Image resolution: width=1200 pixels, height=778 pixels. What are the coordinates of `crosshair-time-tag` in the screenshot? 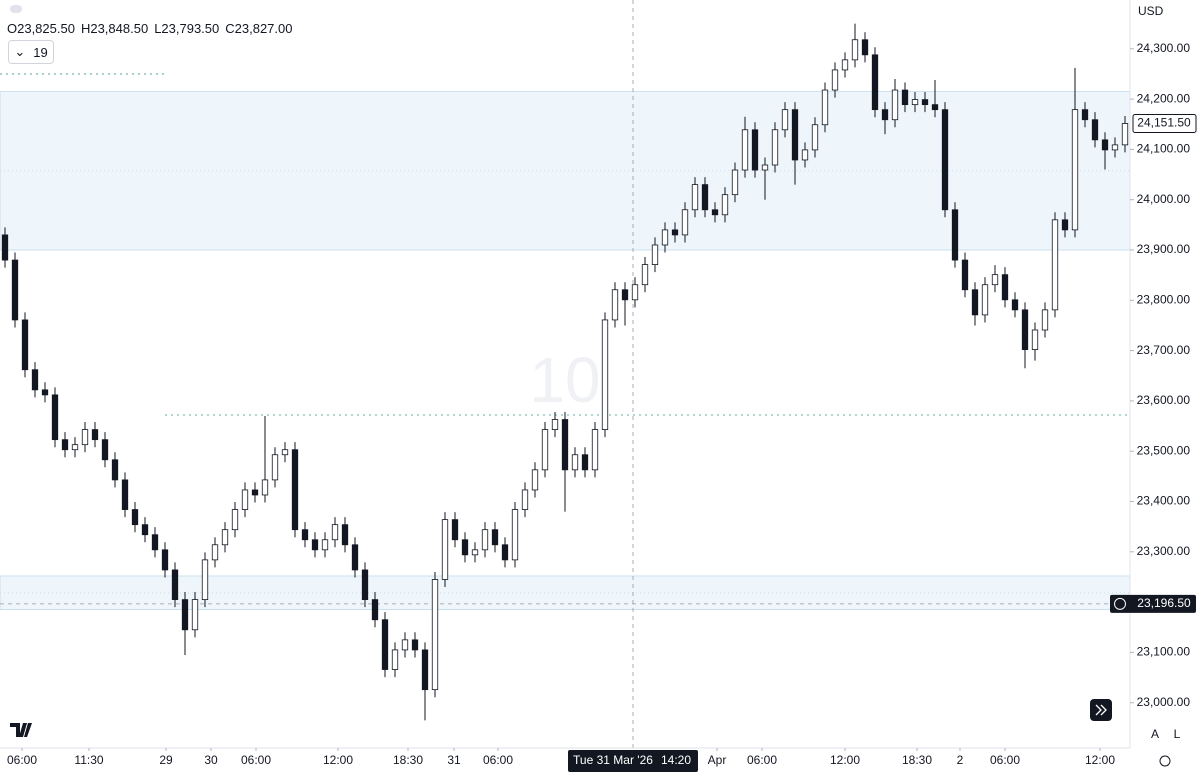 It's located at (633, 761).